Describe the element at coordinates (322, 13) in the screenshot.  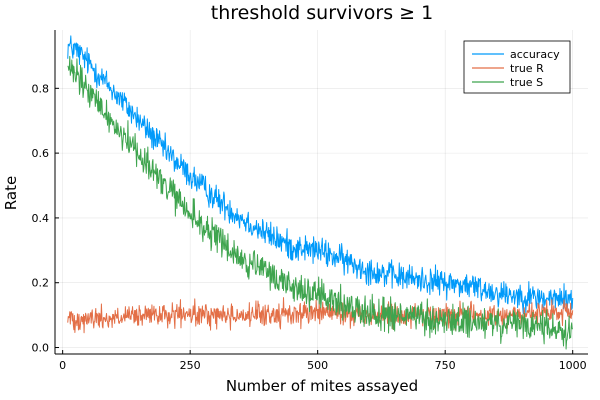
I see `chart-title: threshold survivors ≥ 1` at that location.